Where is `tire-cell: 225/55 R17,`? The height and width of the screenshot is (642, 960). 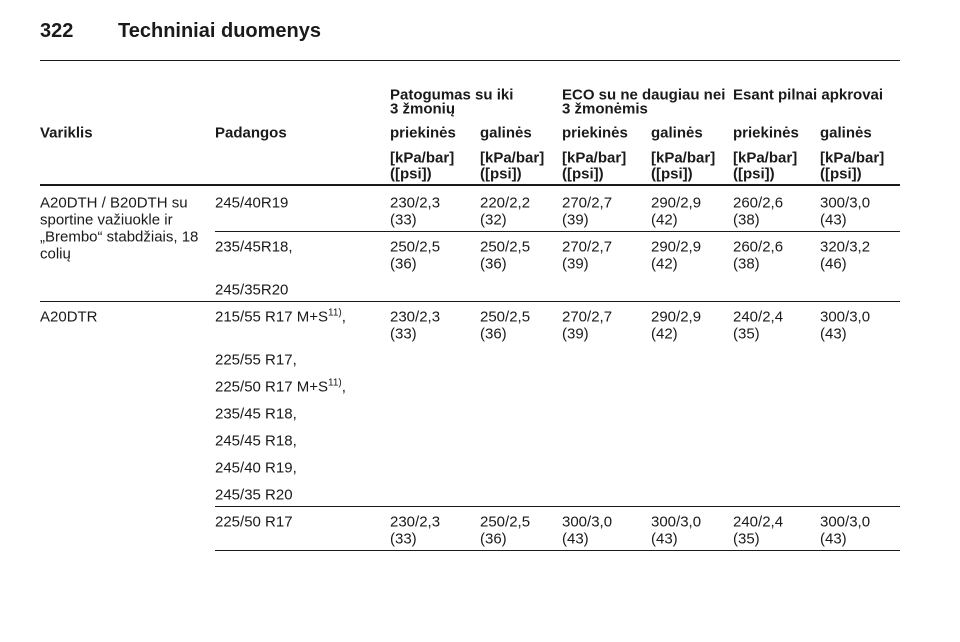 tire-cell: 225/55 R17, is located at coordinates (256, 360).